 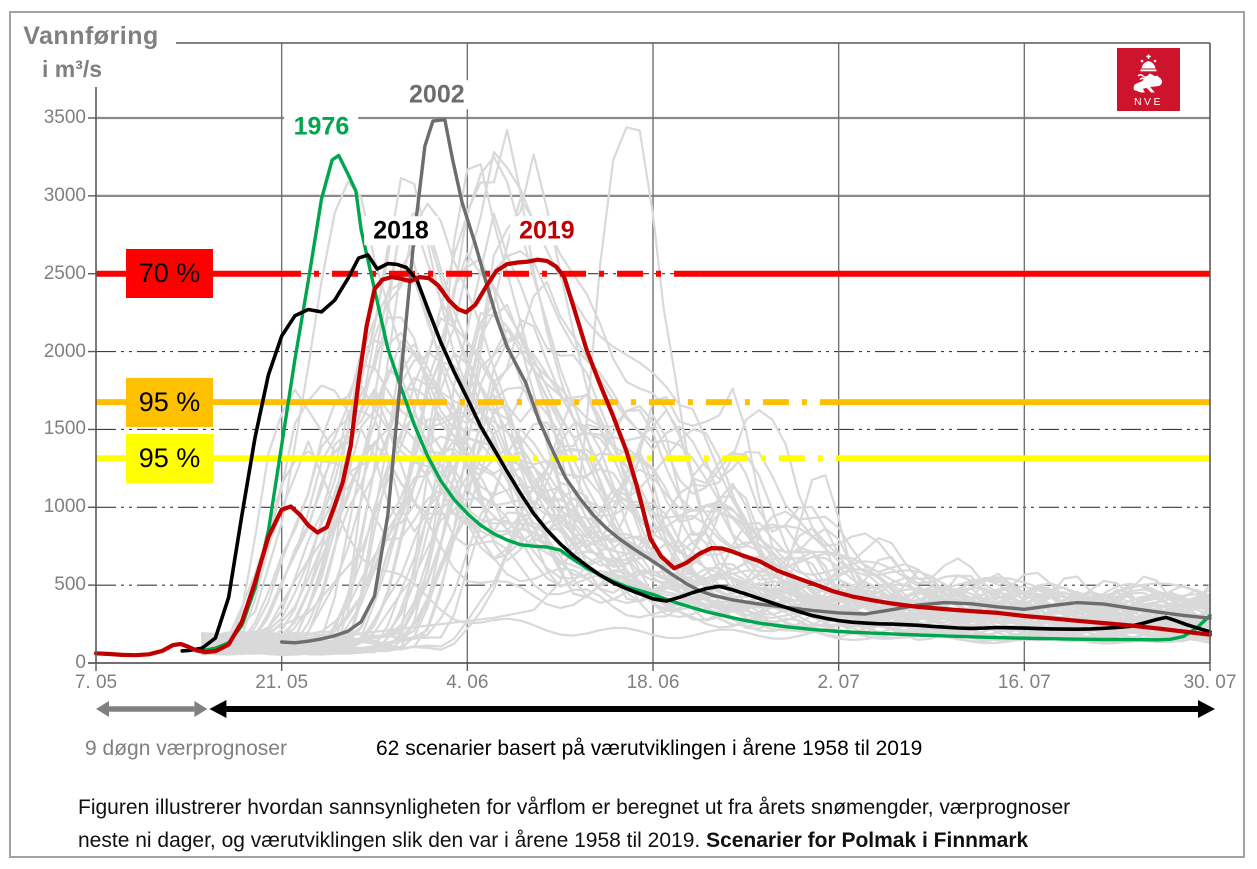 What do you see at coordinates (169, 274) in the screenshot?
I see `threshold-label-box-0: 70 %` at bounding box center [169, 274].